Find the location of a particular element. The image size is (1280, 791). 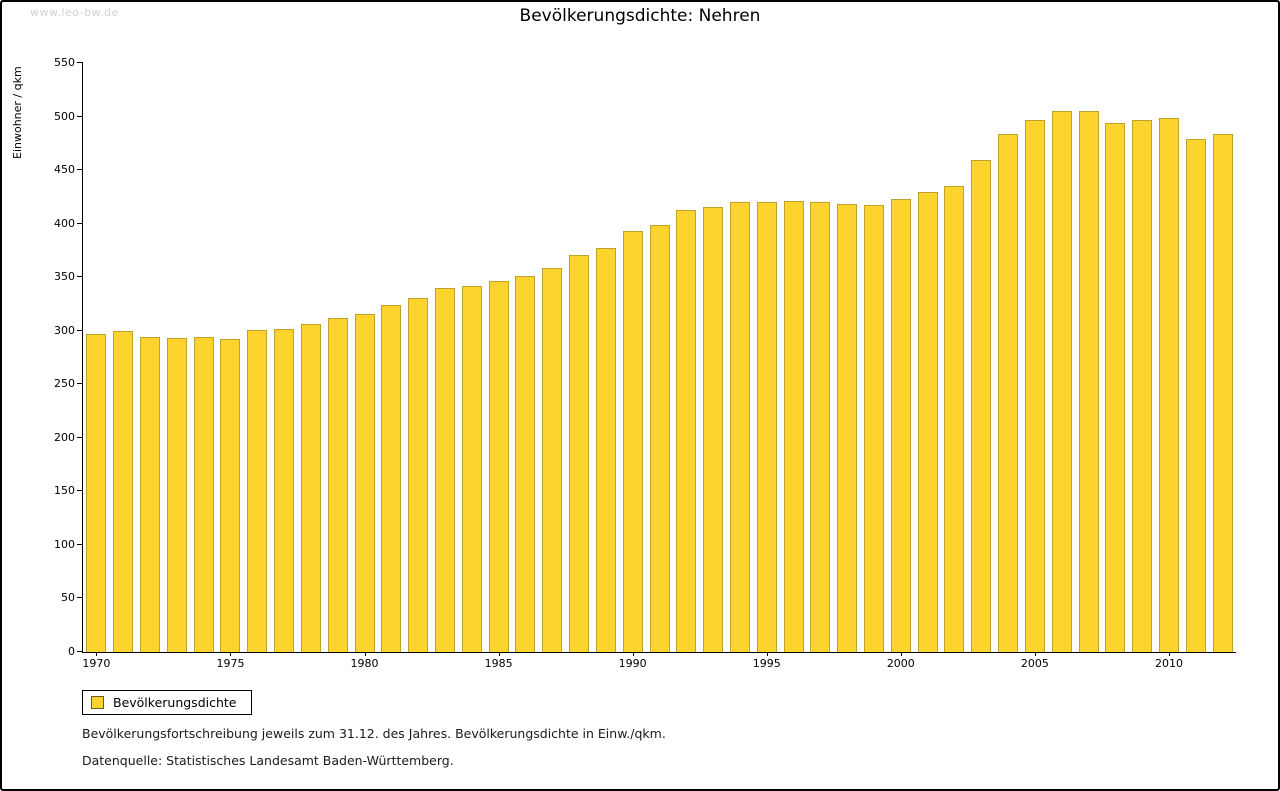

bar-2009 is located at coordinates (1142, 385).